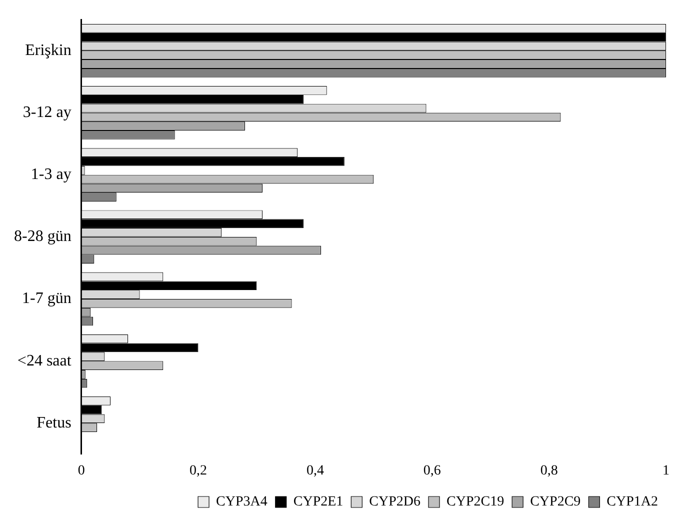  Describe the element at coordinates (81, 470) in the screenshot. I see `x-tick-label: 0` at that location.